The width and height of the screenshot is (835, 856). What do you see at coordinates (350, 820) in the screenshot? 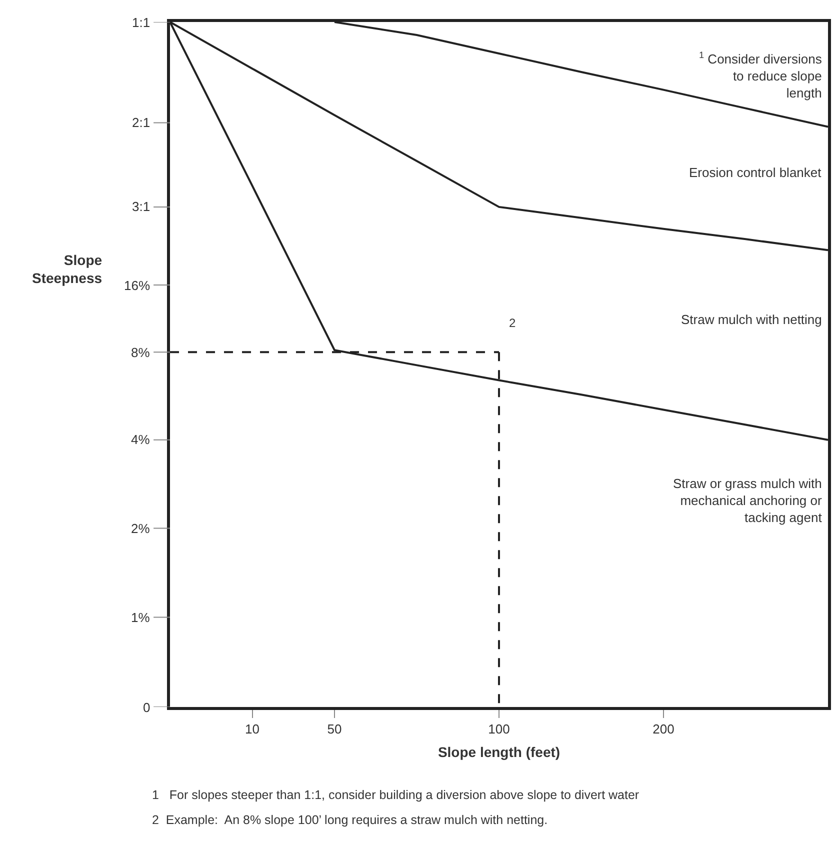
I see `text: 2 Example: An 8% slope 100’ long requires a straw mulch with netting.` at bounding box center [350, 820].